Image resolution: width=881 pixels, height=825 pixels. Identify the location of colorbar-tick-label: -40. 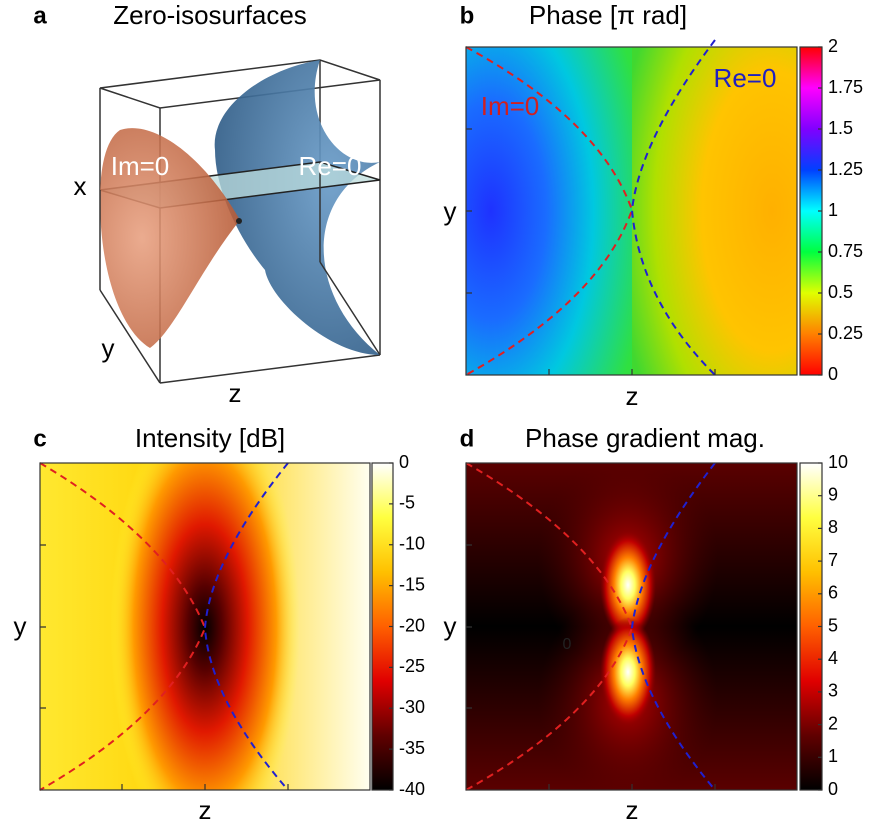
(412, 789).